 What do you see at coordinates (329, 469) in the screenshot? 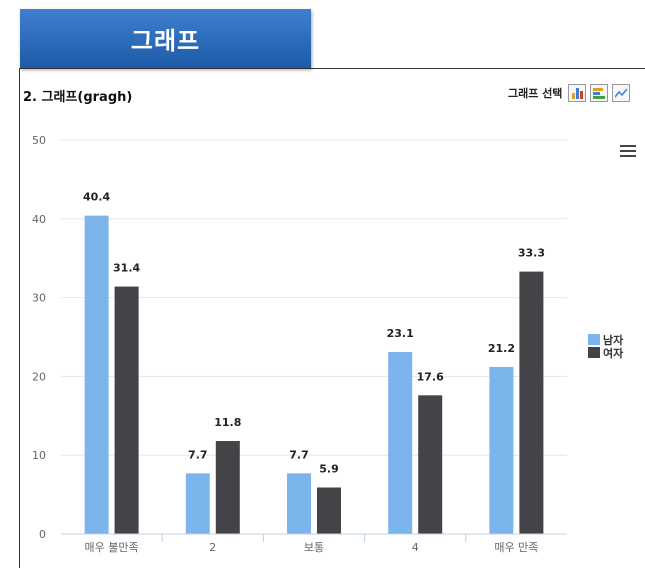
I see `data-label: 5.9` at bounding box center [329, 469].